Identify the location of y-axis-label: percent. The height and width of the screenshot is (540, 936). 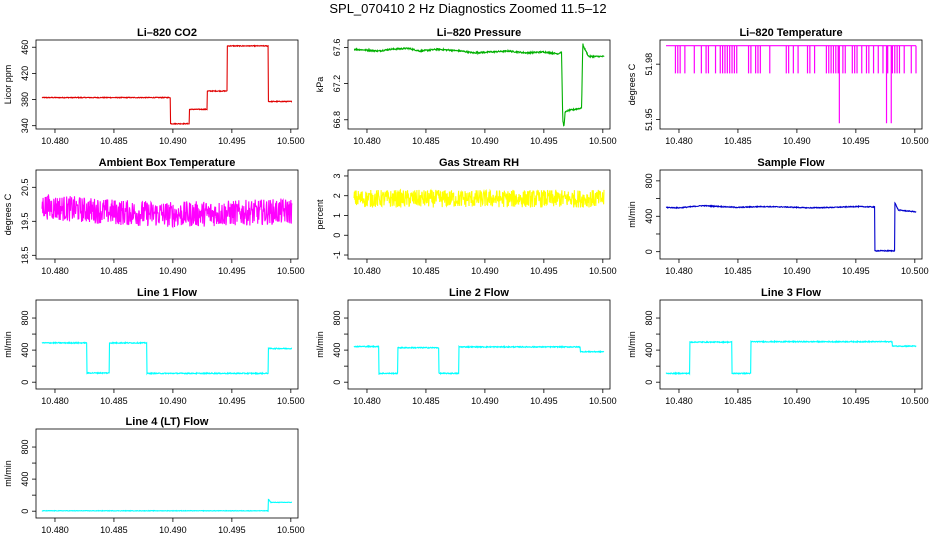
(320, 214).